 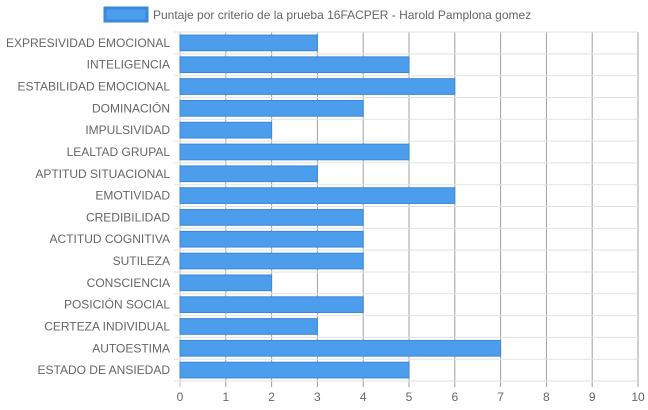 What do you see at coordinates (131, 348) in the screenshot?
I see `category-label-14: AUTOESTIMA` at bounding box center [131, 348].